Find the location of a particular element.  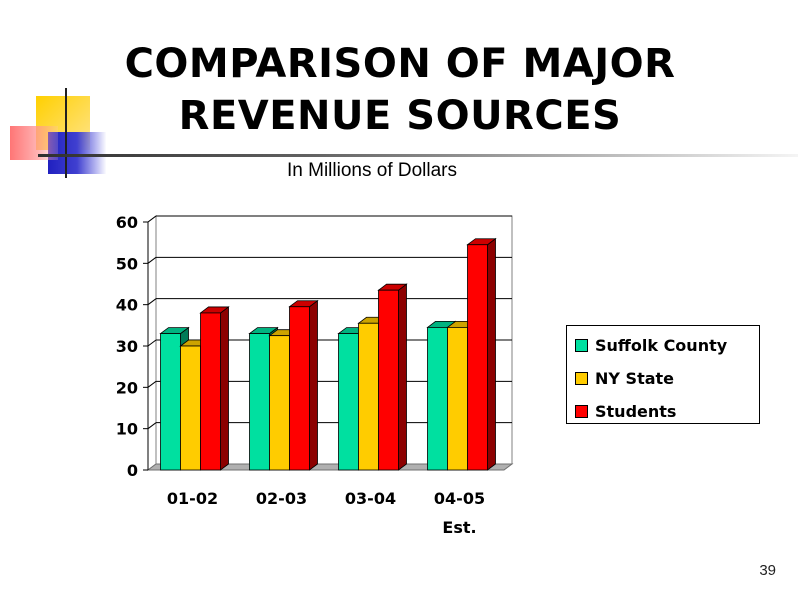

x-tick-label: 02-03 is located at coordinates (281, 498).